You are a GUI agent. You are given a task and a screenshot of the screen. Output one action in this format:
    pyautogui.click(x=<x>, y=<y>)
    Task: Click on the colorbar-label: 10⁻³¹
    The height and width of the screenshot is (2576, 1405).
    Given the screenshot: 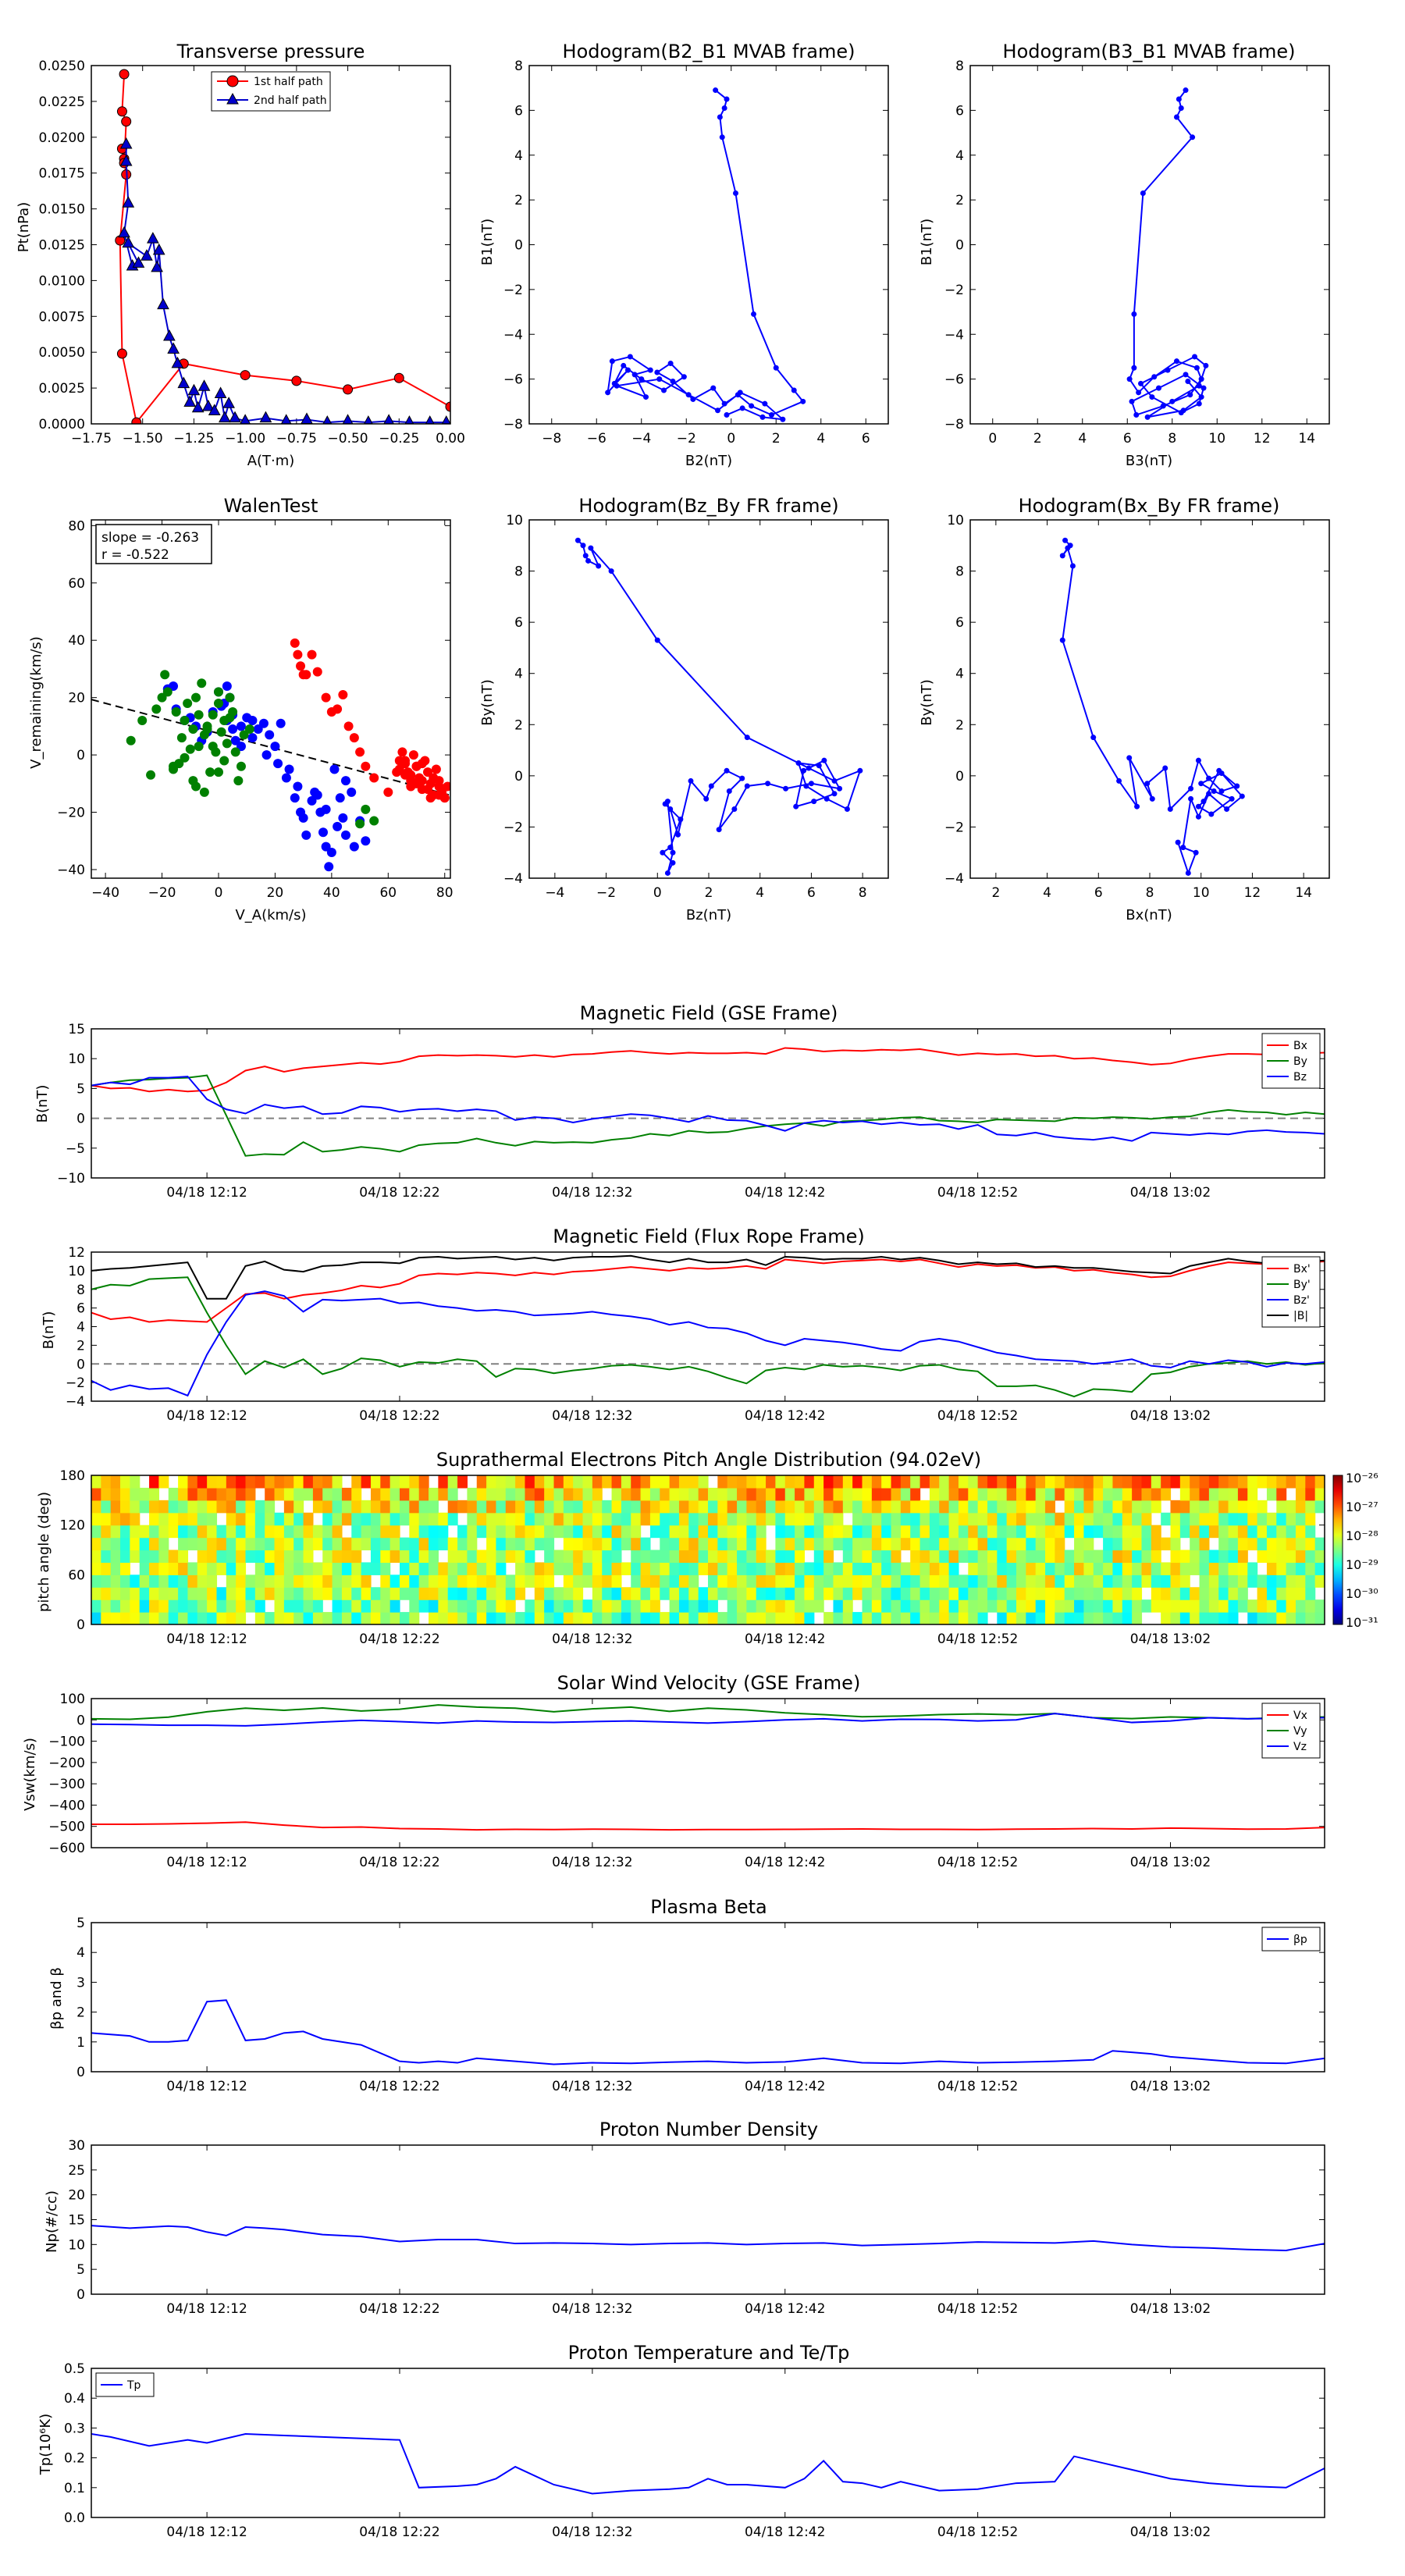 What is the action you would take?
    pyautogui.click(x=1362, y=1622)
    